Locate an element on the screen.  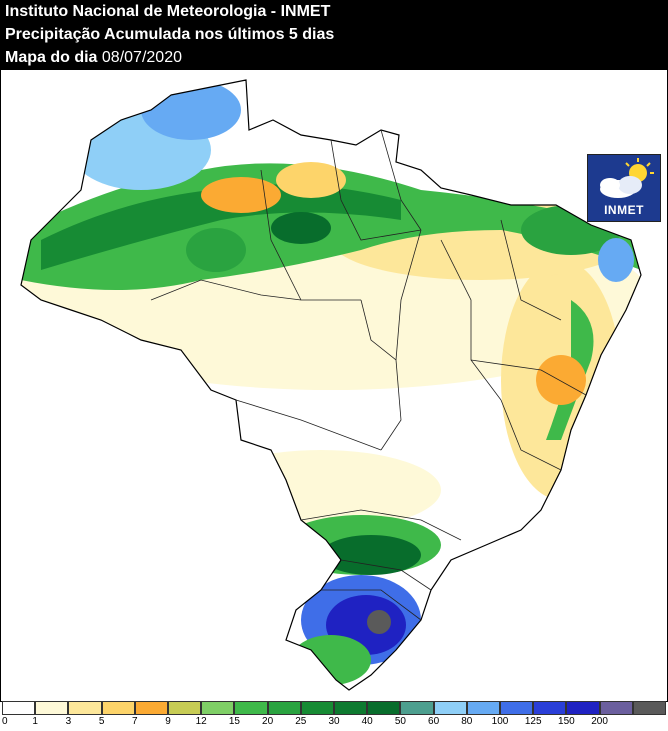
legend-color-bar is located at coordinates (334, 708).